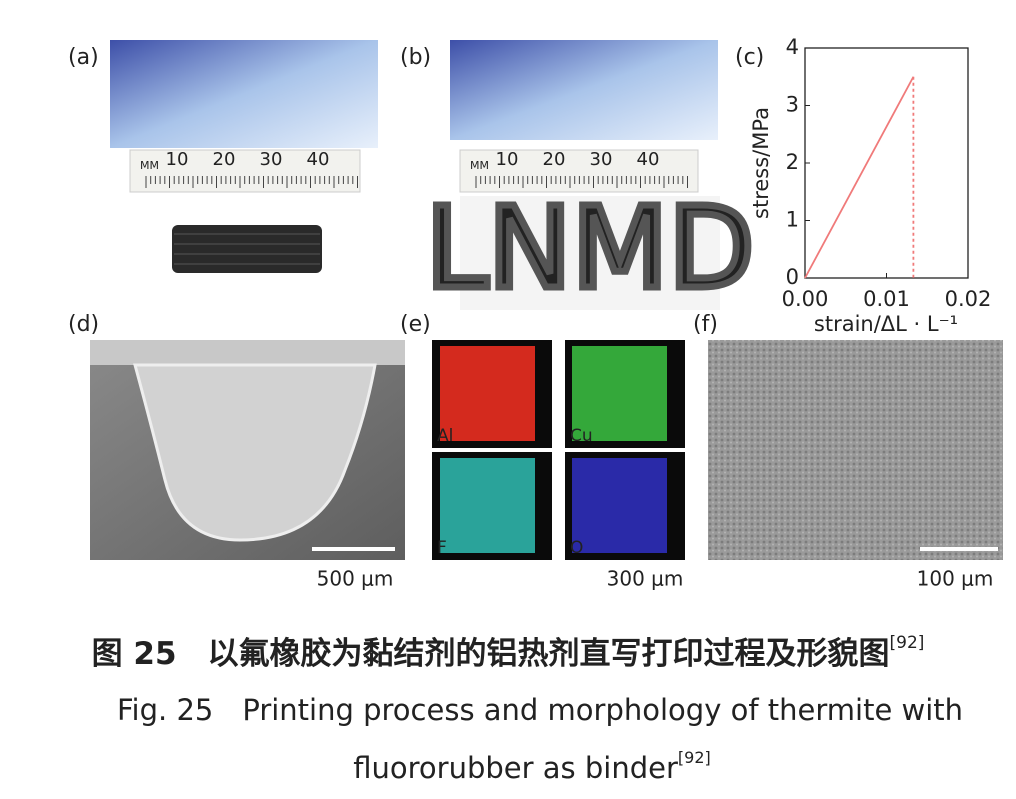 This screenshot has width=1016, height=799. Describe the element at coordinates (619, 505) in the screenshot. I see `eds-o` at that location.